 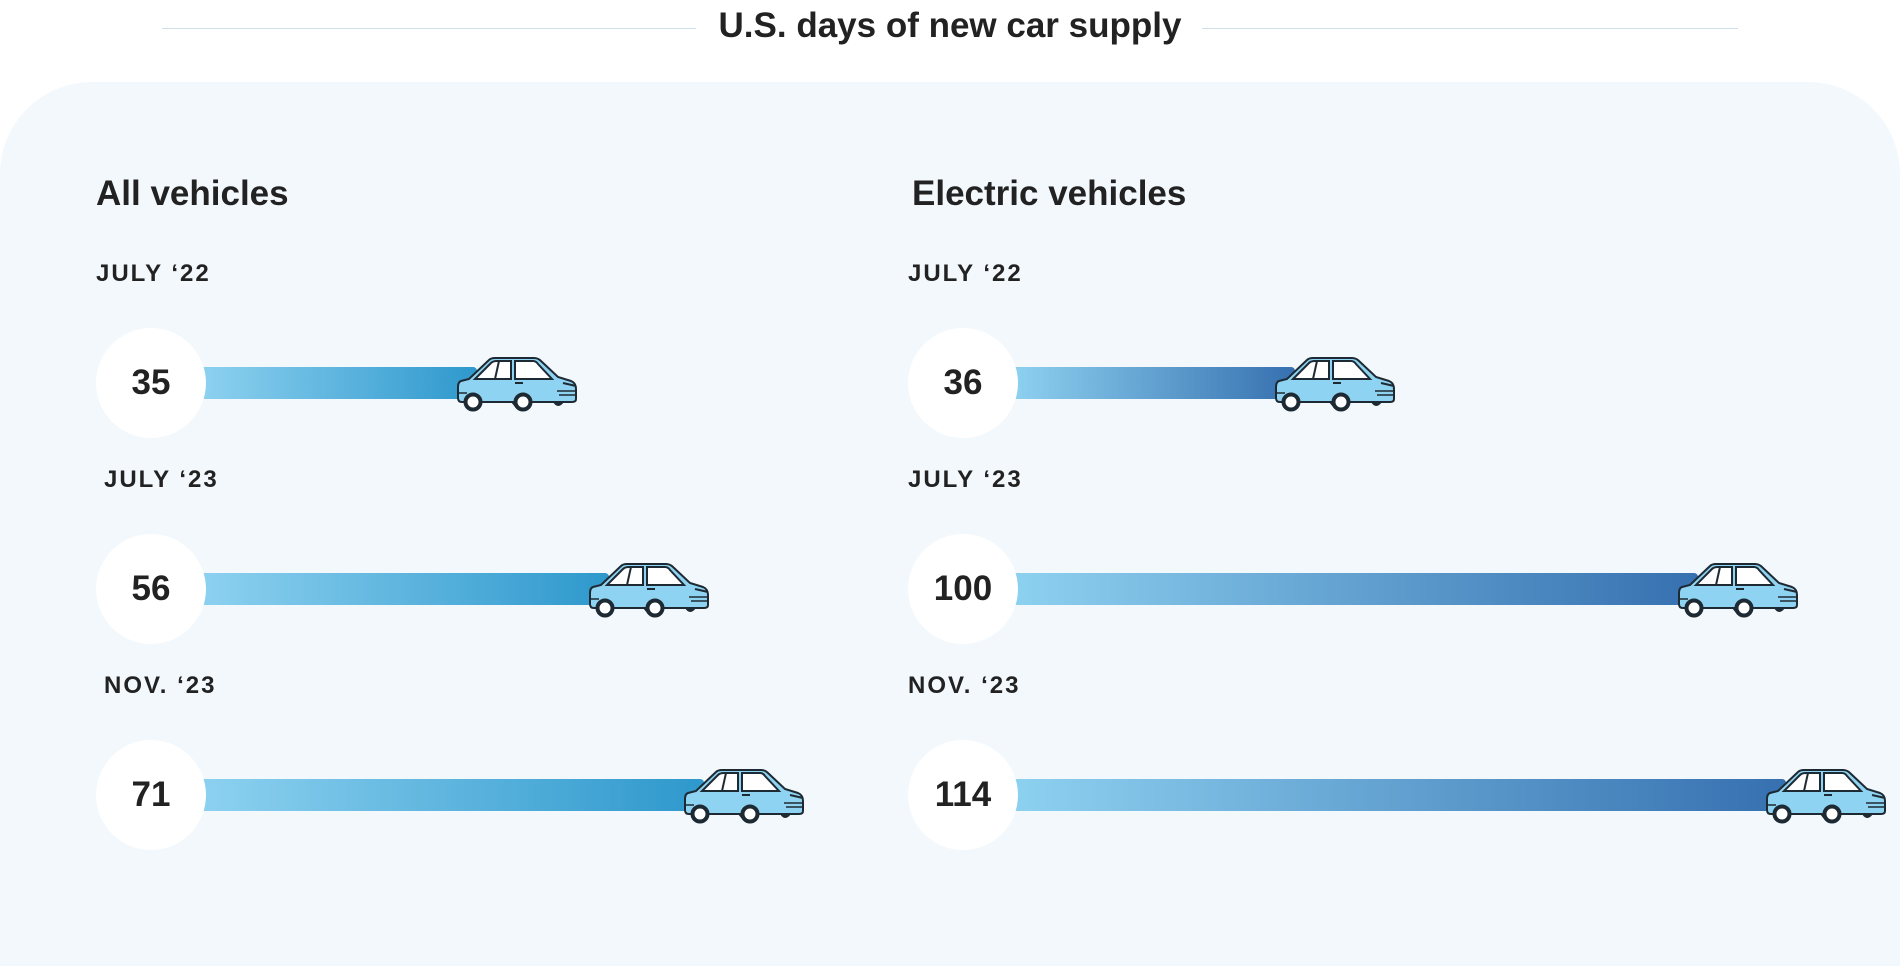 What do you see at coordinates (963, 383) in the screenshot?
I see `value-label: 36` at bounding box center [963, 383].